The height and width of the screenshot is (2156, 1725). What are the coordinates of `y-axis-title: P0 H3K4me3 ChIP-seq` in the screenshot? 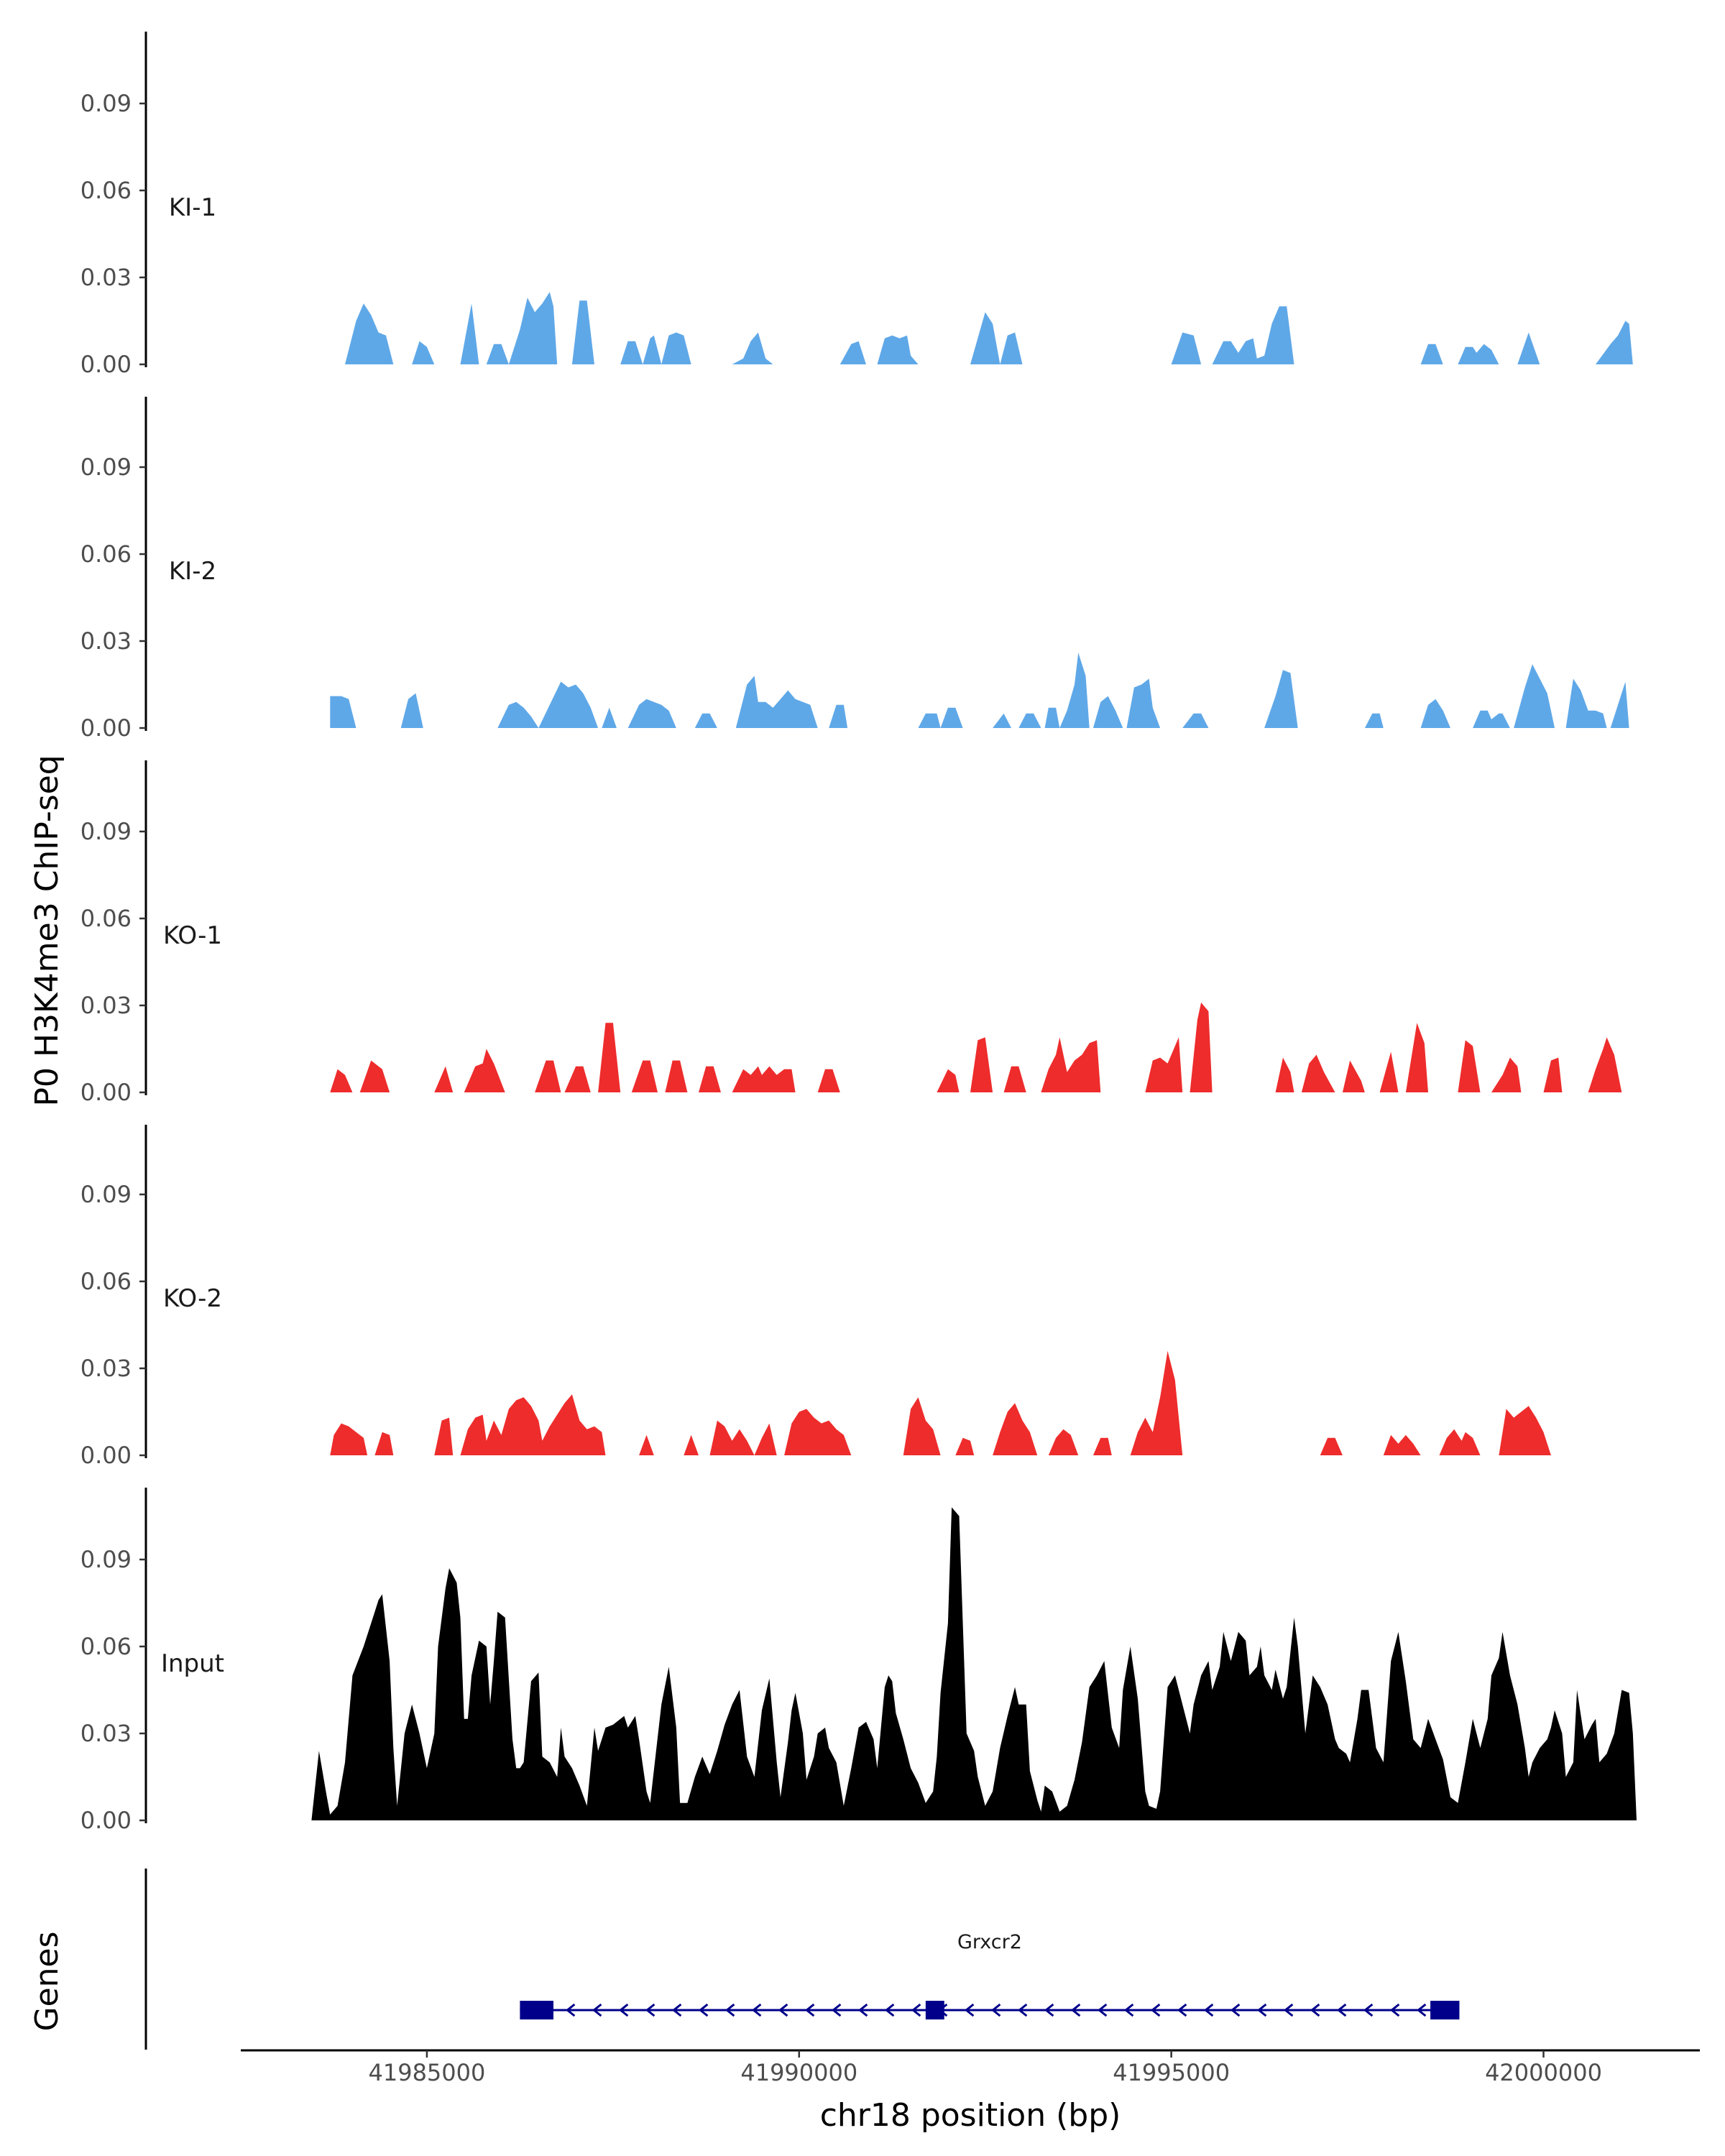 It's located at (47, 931).